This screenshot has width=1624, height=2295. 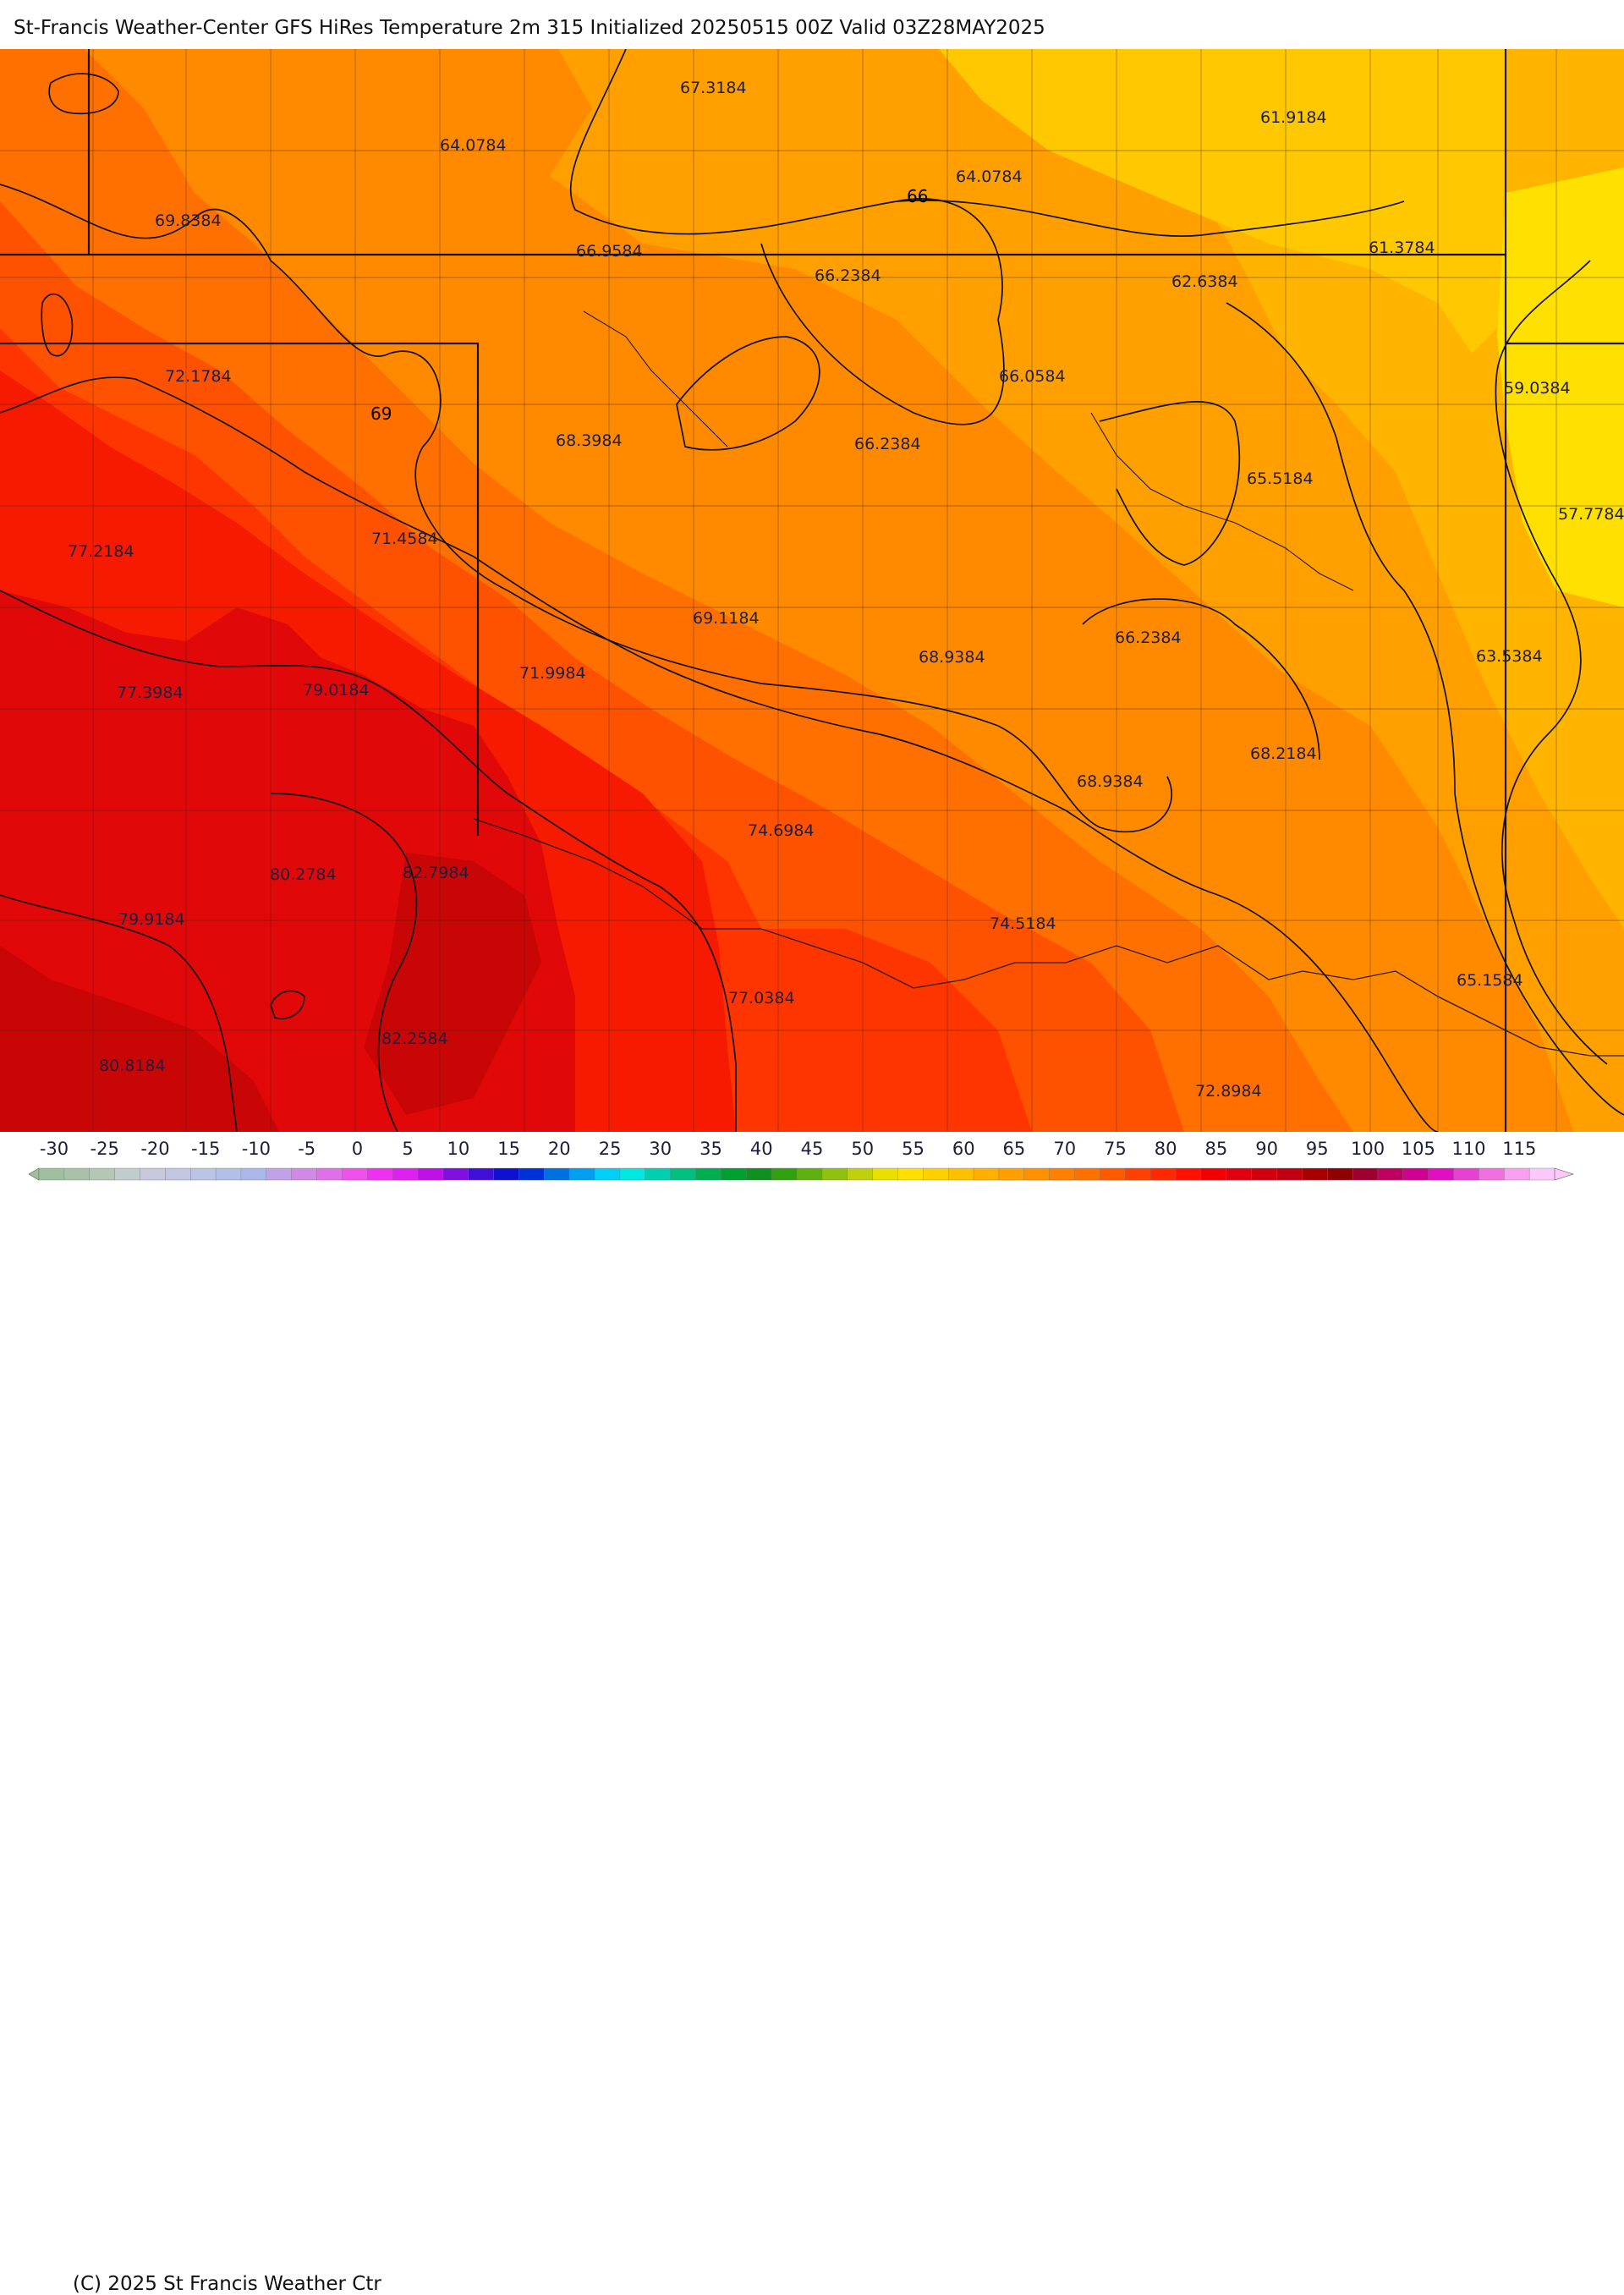 What do you see at coordinates (611, 1149) in the screenshot?
I see `legend-tick-label: 25` at bounding box center [611, 1149].